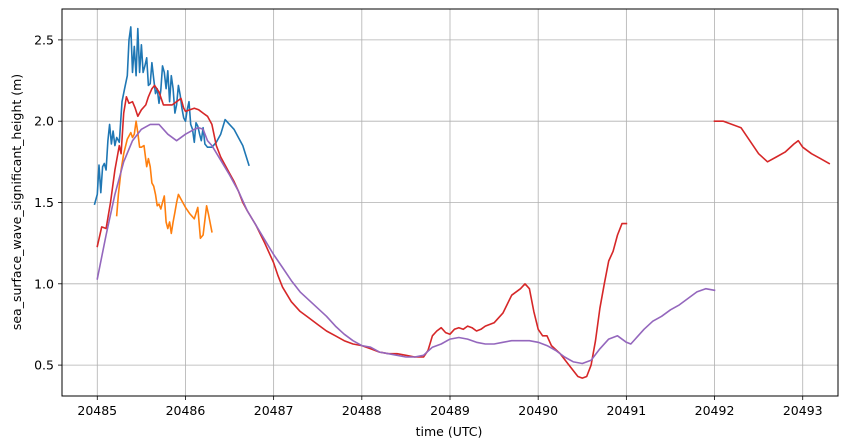 This screenshot has width=846, height=448. Describe the element at coordinates (538, 410) in the screenshot. I see `x-tick-label: 20490` at that location.